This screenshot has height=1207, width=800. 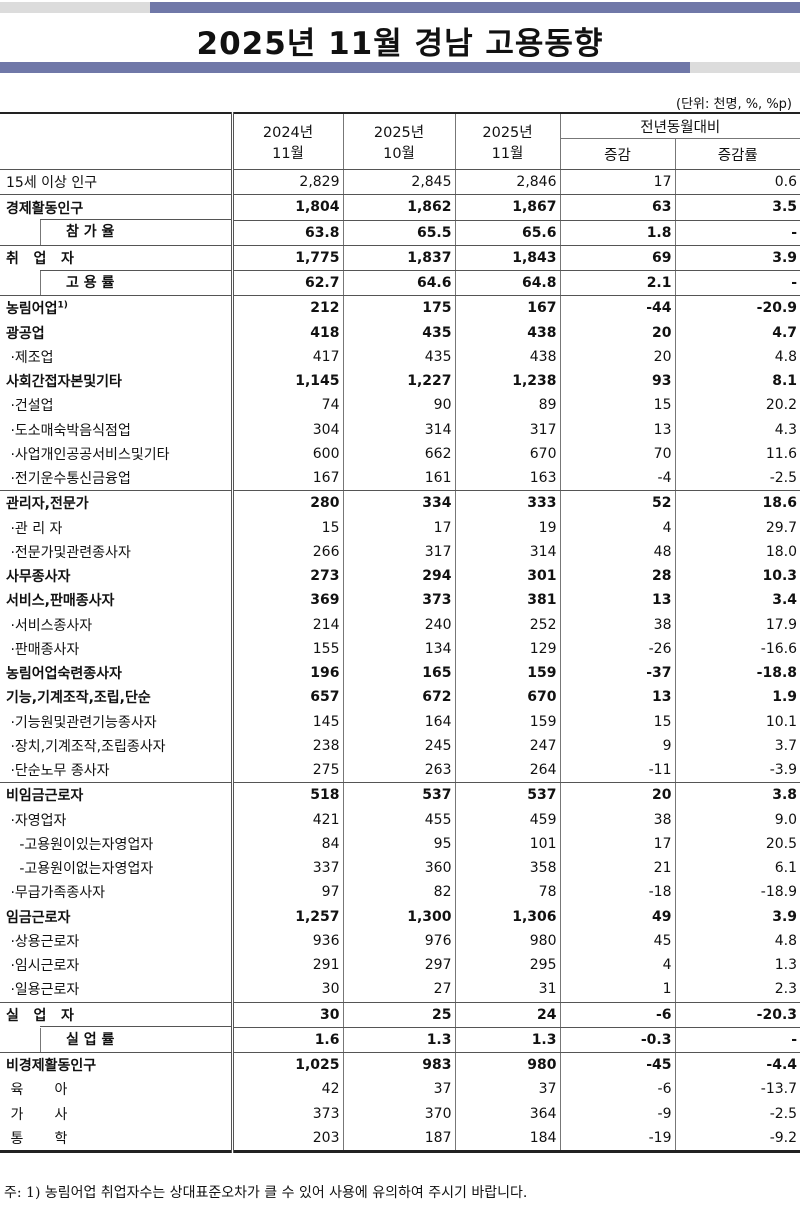 I want to click on cell-col-4: 13, so click(x=617, y=697).